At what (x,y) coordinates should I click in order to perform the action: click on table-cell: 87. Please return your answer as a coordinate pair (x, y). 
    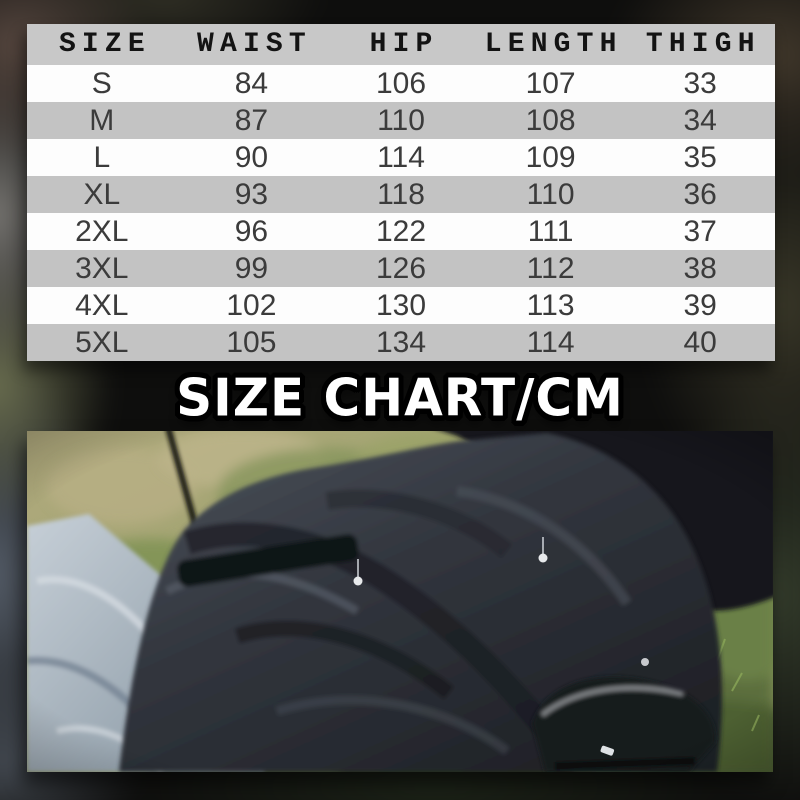
    Looking at the image, I should click on (251, 120).